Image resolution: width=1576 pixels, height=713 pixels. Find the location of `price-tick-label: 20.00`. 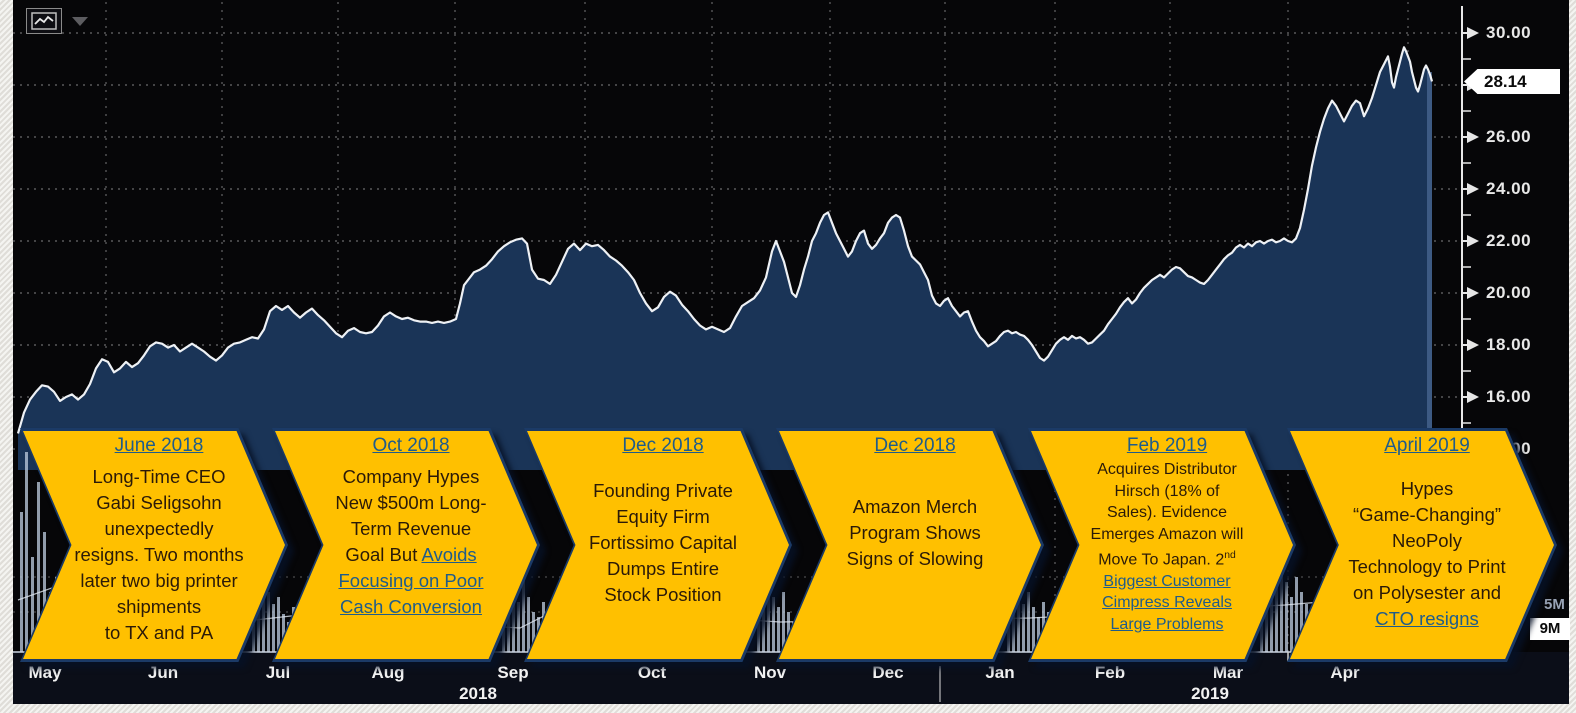

price-tick-label: 20.00 is located at coordinates (1509, 292).